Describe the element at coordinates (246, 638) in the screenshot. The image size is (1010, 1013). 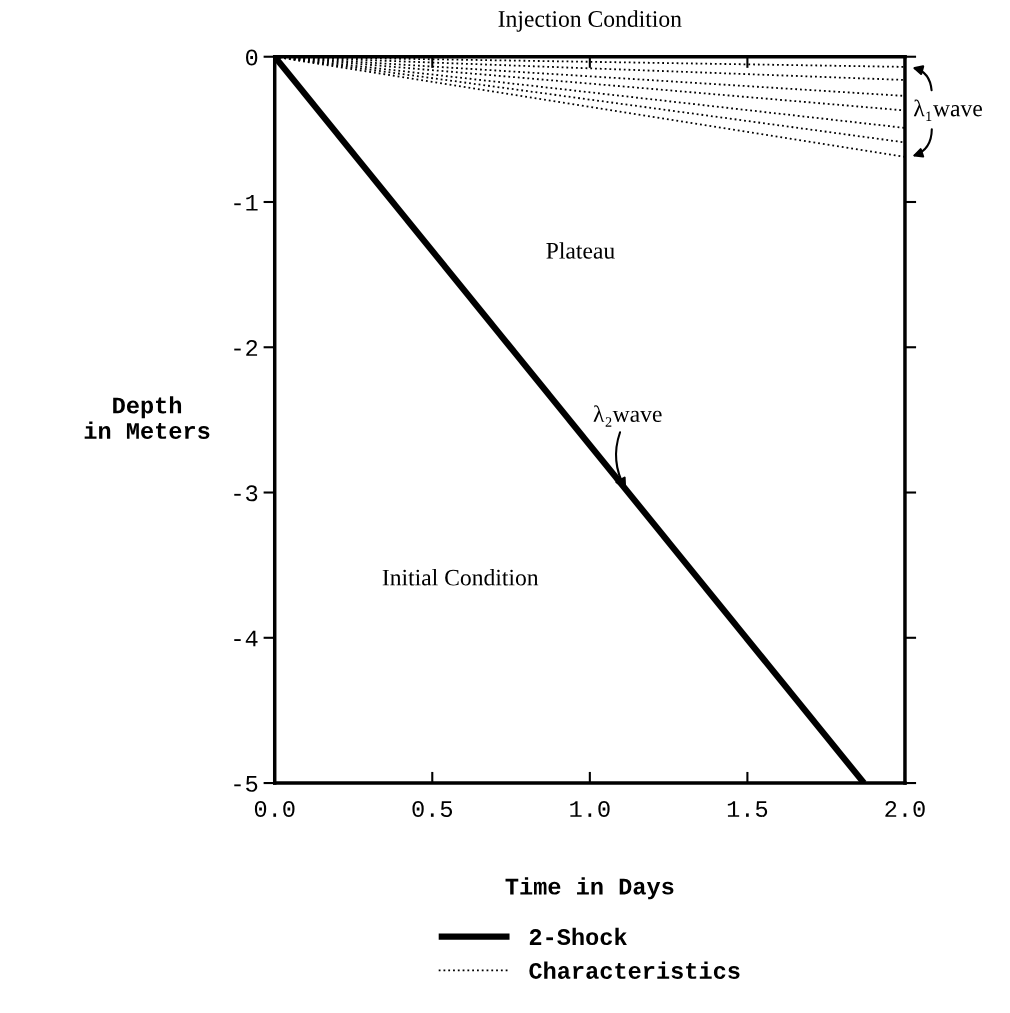
I see `y-tick-label: -4` at that location.